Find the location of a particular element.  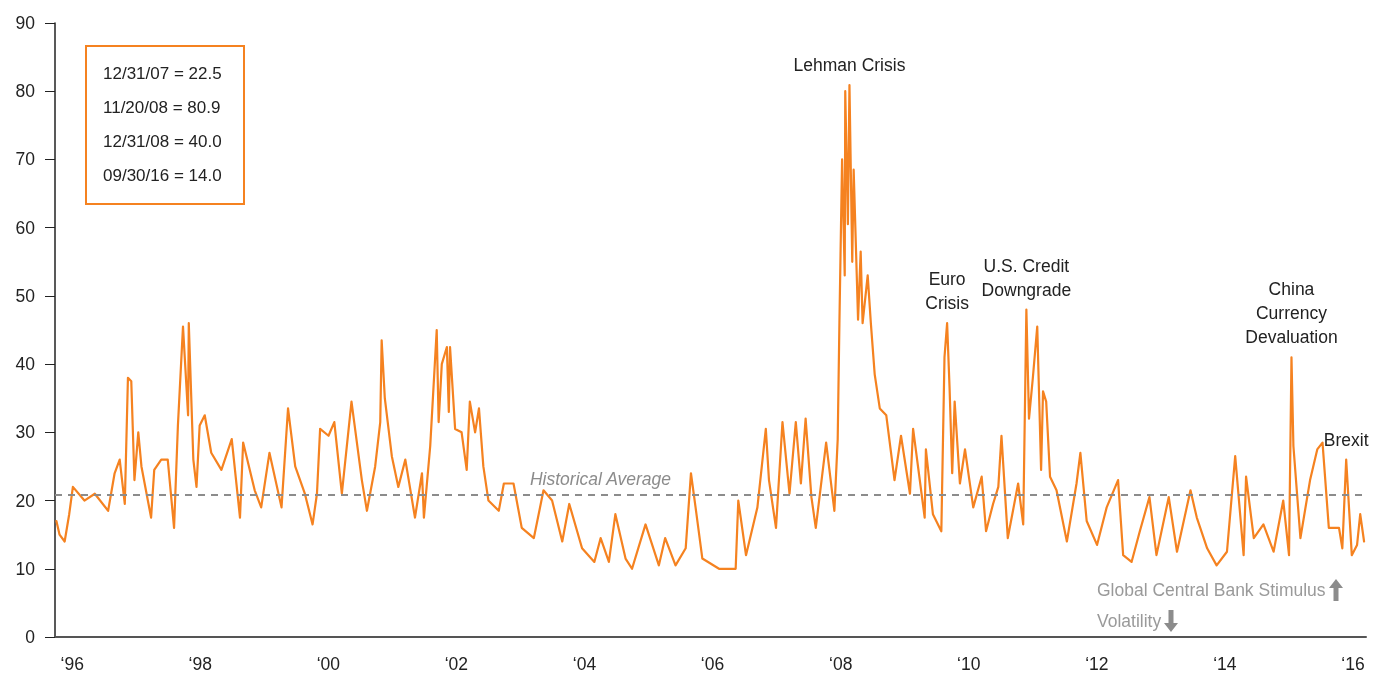

x-tick-label: ‘10 is located at coordinates (969, 664).